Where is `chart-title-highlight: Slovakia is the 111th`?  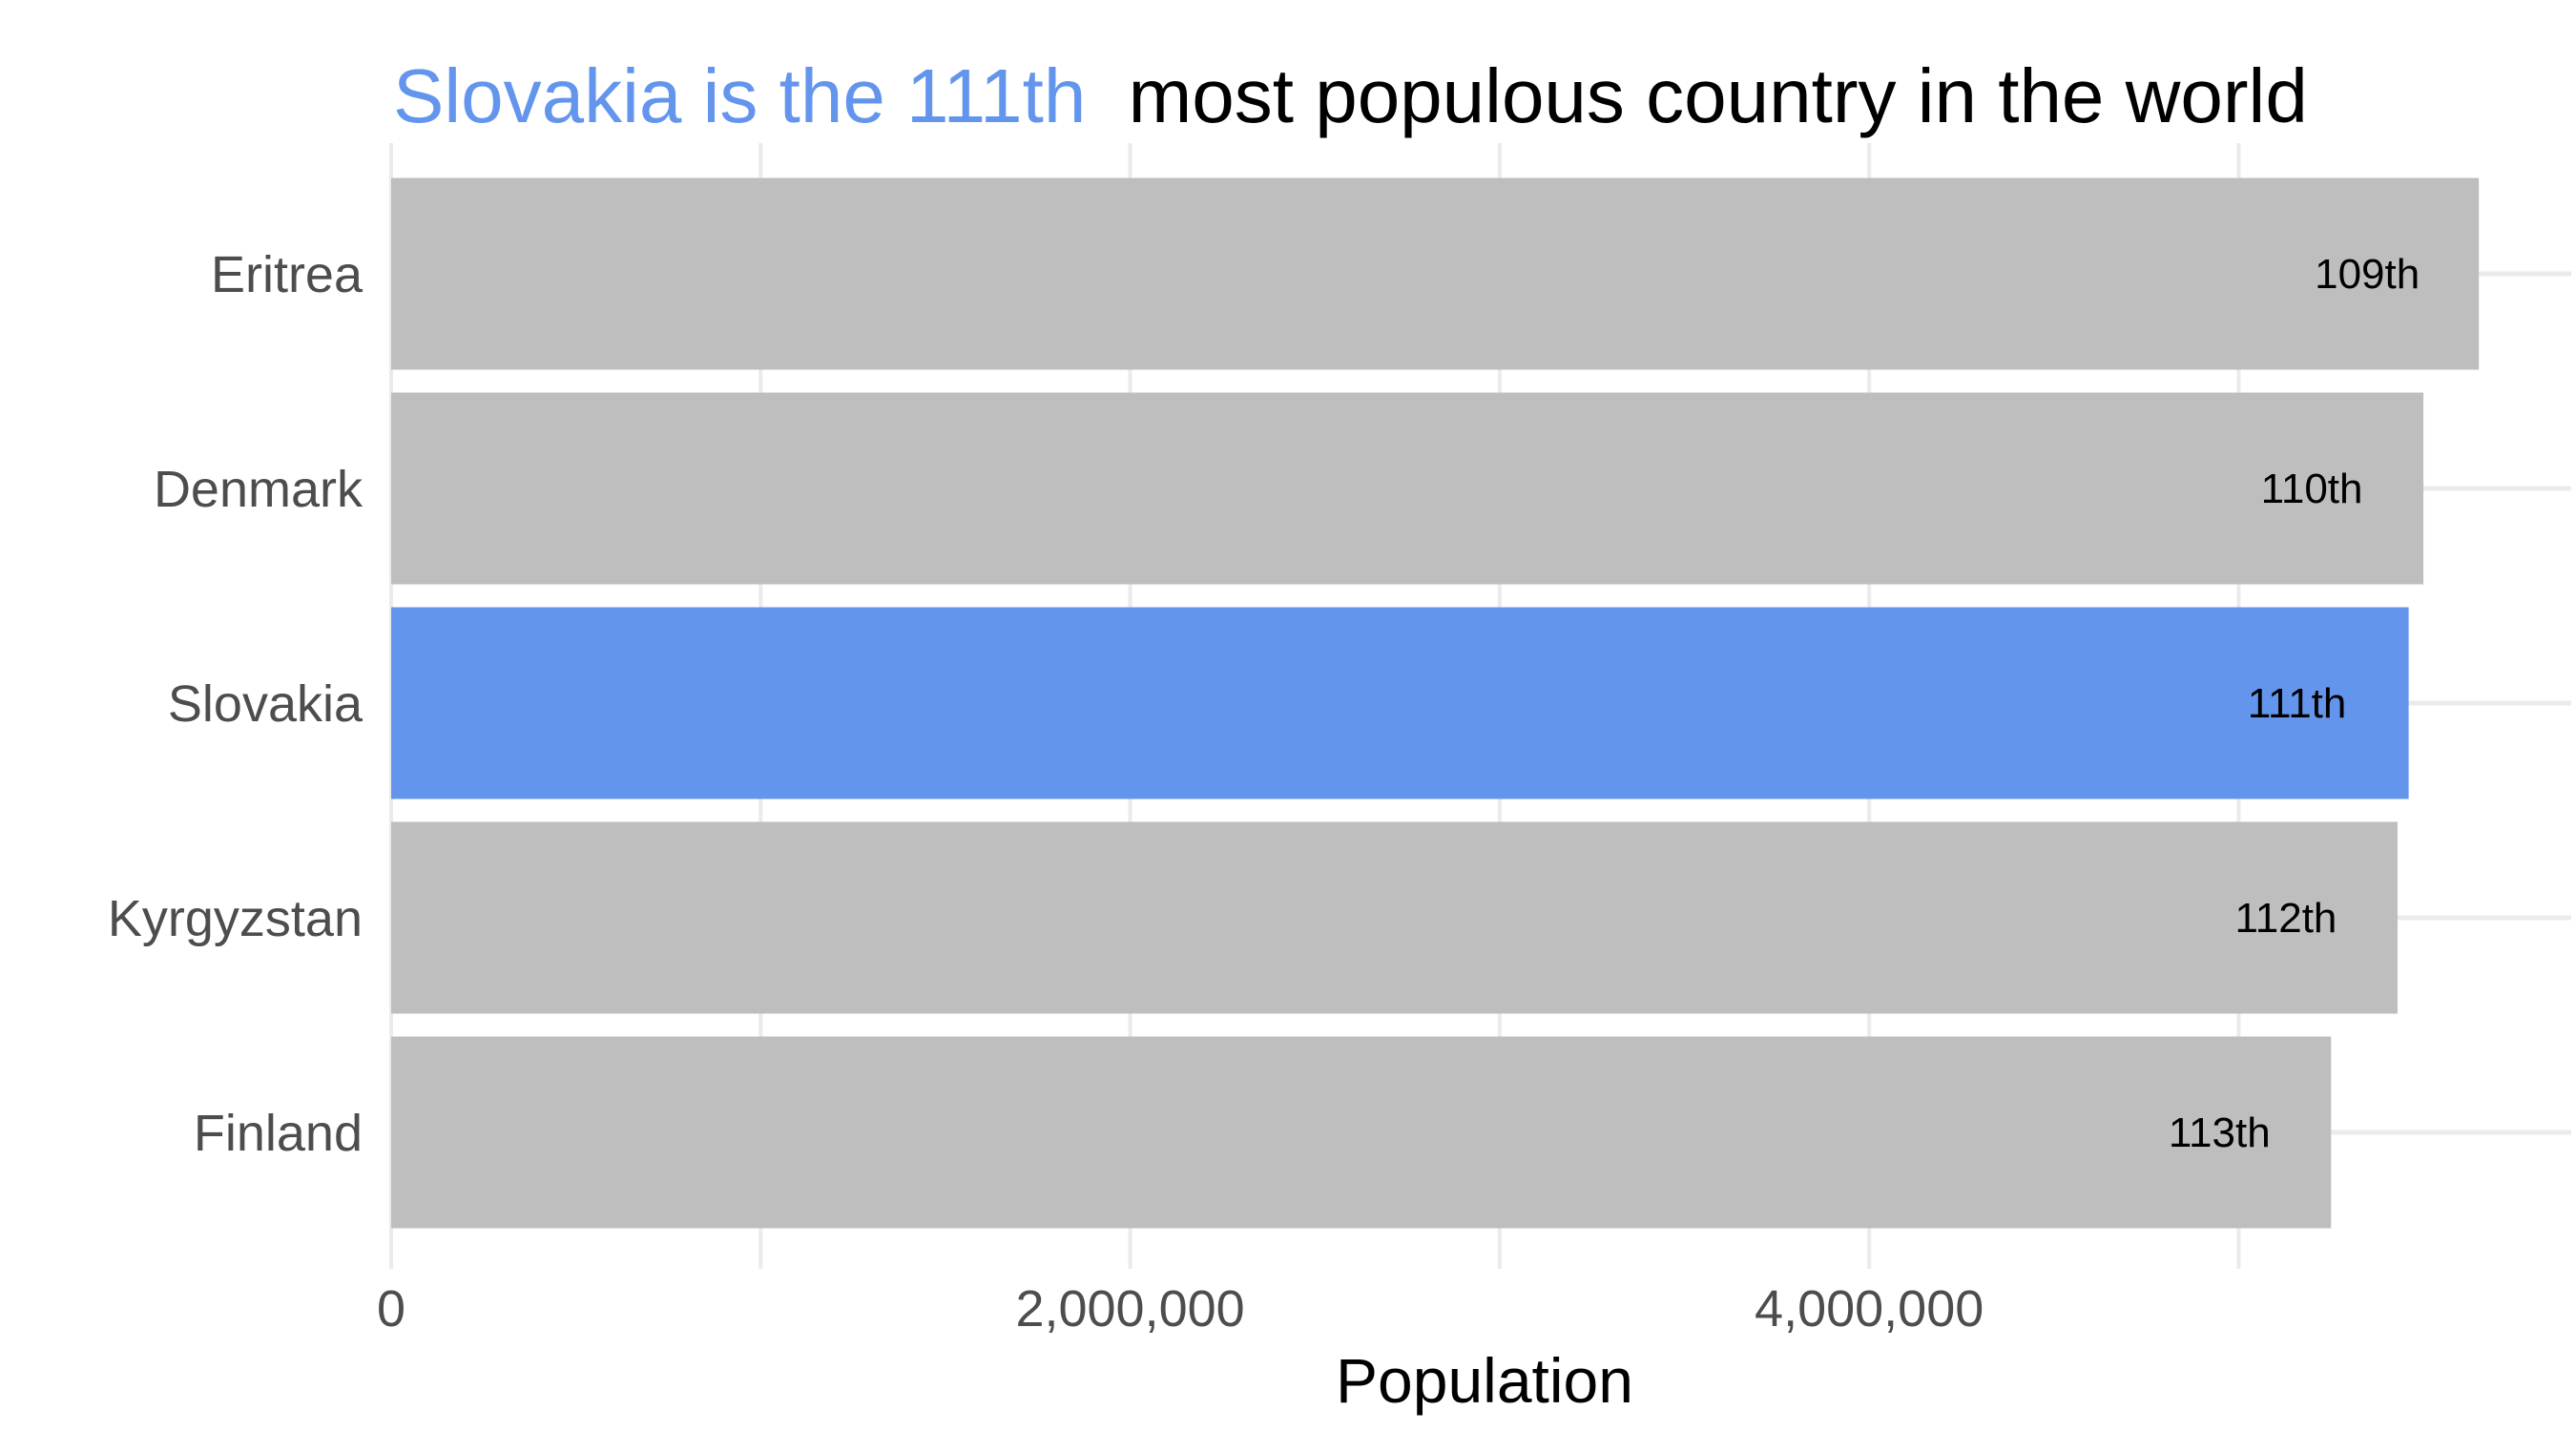
chart-title-highlight: Slovakia is the 111th is located at coordinates (739, 95).